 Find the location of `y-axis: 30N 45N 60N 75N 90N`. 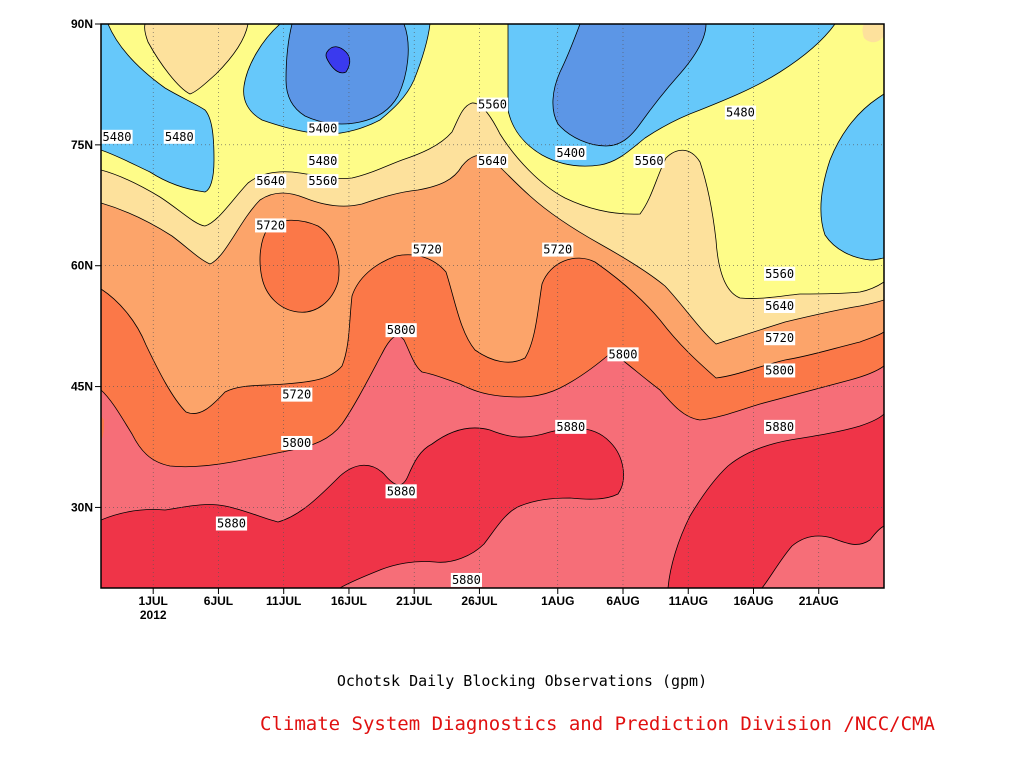

y-axis: 30N 45N 60N 75N 90N is located at coordinates (86, 265).